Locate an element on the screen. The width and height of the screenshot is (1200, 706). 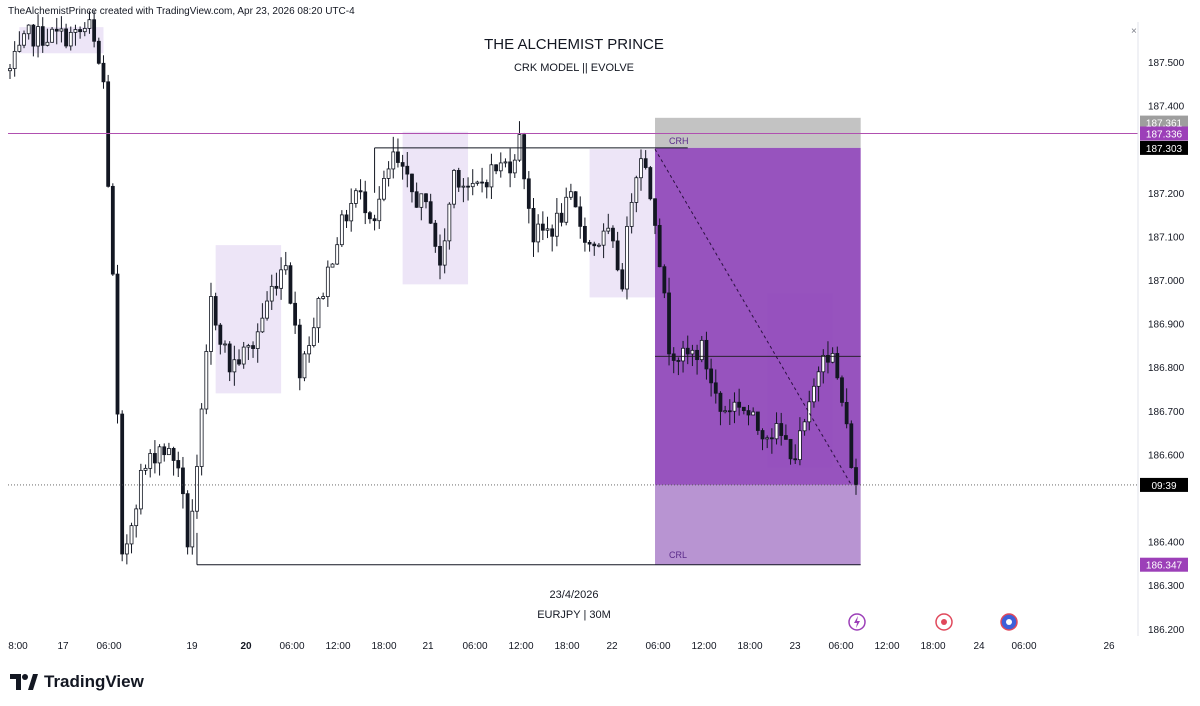
time-tick: 20 is located at coordinates (246, 646).